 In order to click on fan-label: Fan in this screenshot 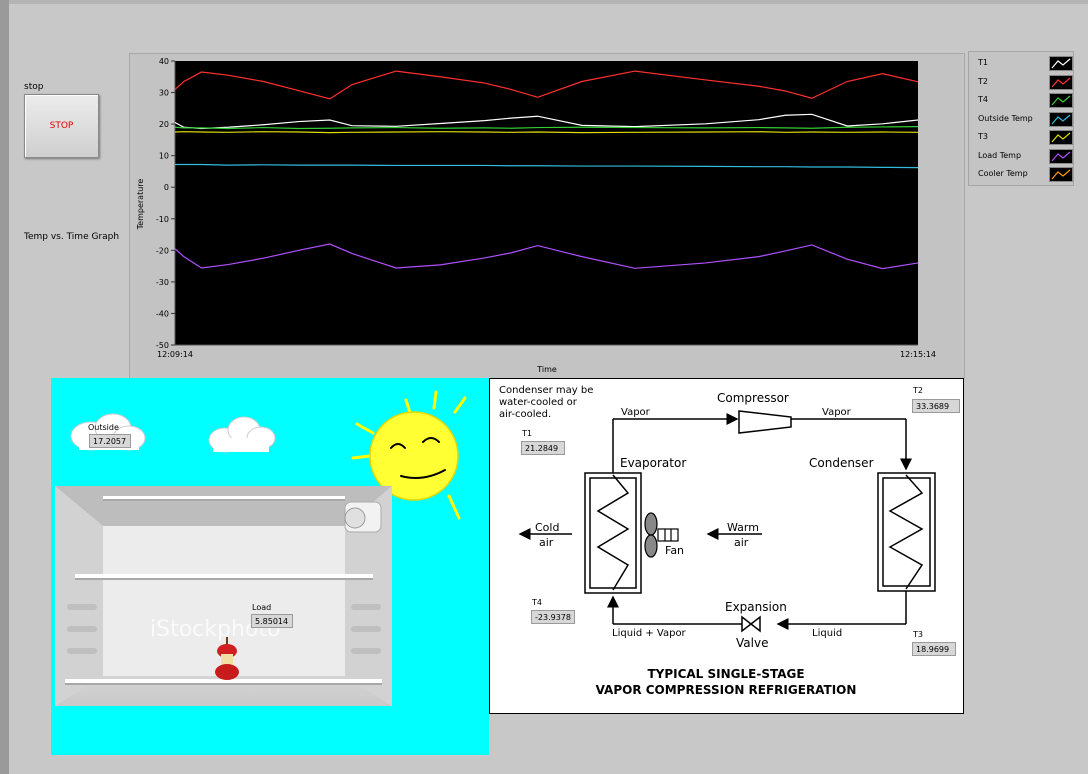, I will do `click(674, 550)`.